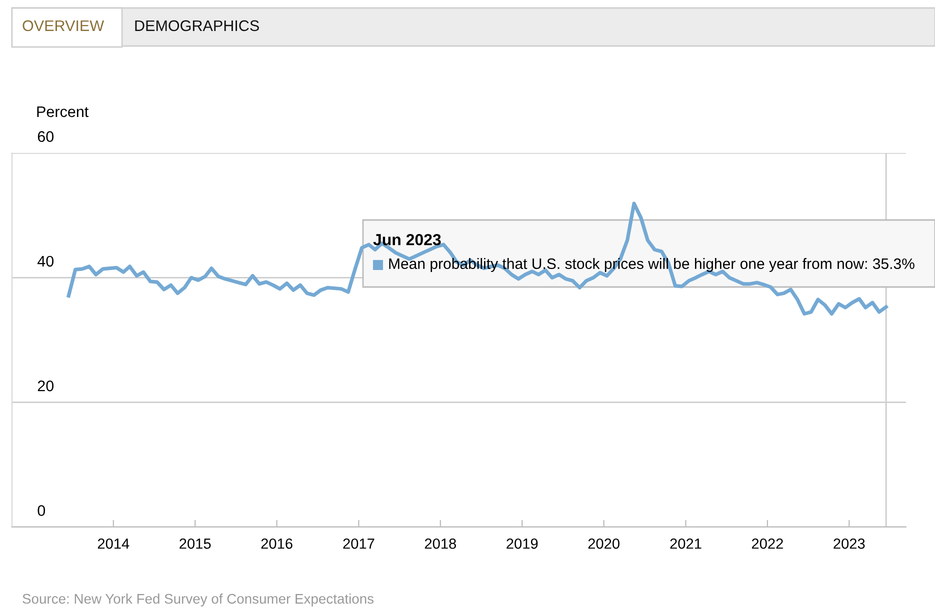 The width and height of the screenshot is (935, 610). Describe the element at coordinates (358, 543) in the screenshot. I see `x-tick-label: 2017` at that location.